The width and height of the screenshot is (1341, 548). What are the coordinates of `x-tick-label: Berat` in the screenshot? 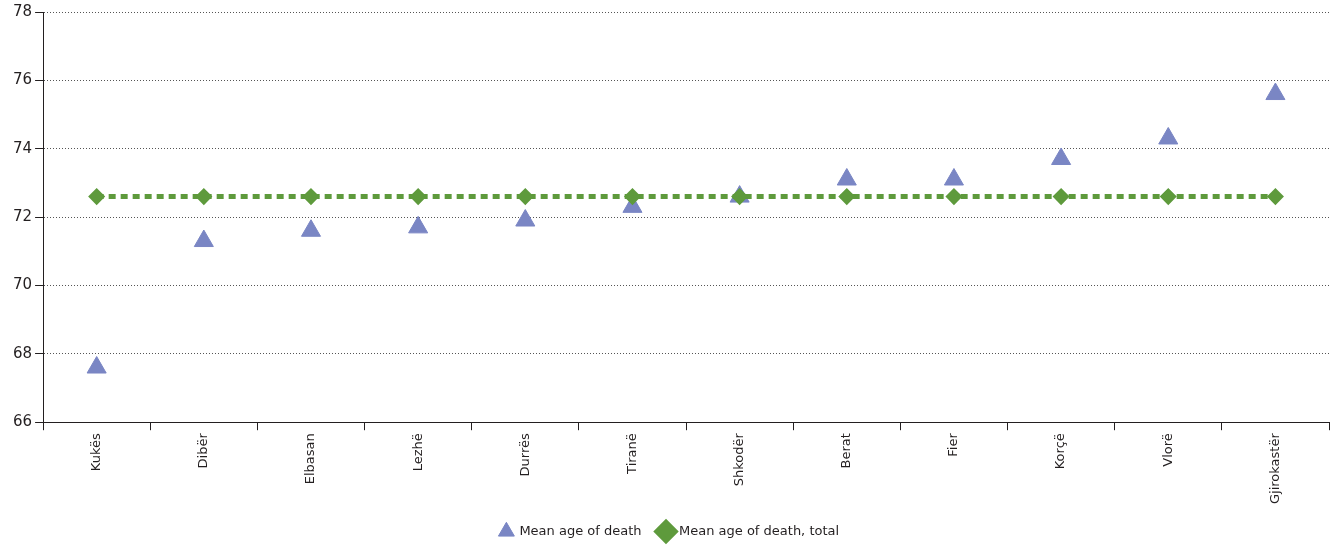 It's located at (846, 451).